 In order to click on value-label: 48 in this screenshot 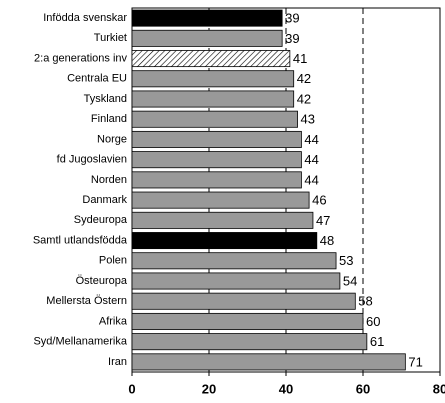, I will do `click(327, 240)`.